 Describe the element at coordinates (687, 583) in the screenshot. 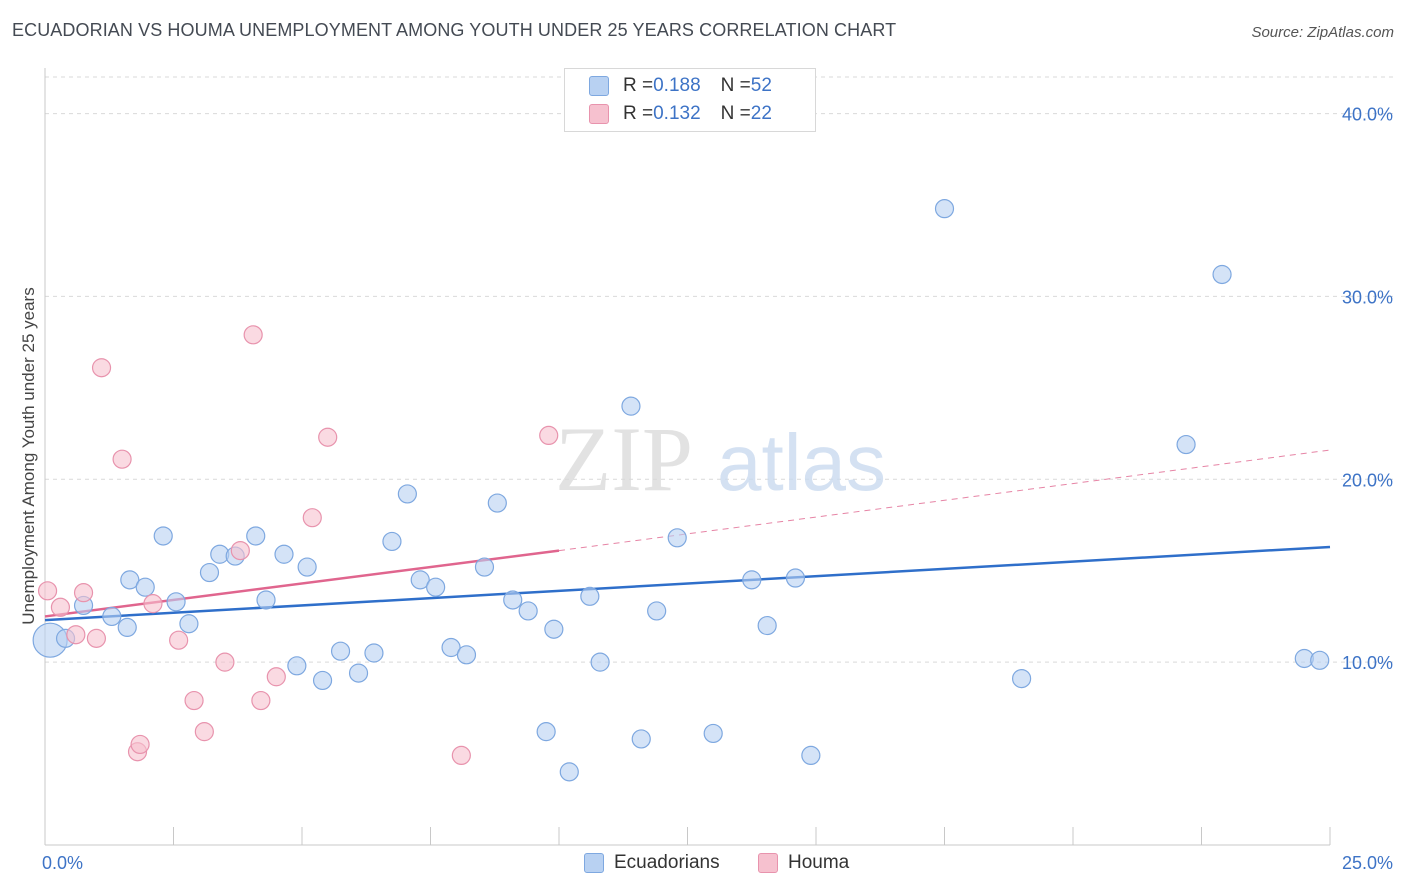

I see `ecuadorian-trend-line` at that location.